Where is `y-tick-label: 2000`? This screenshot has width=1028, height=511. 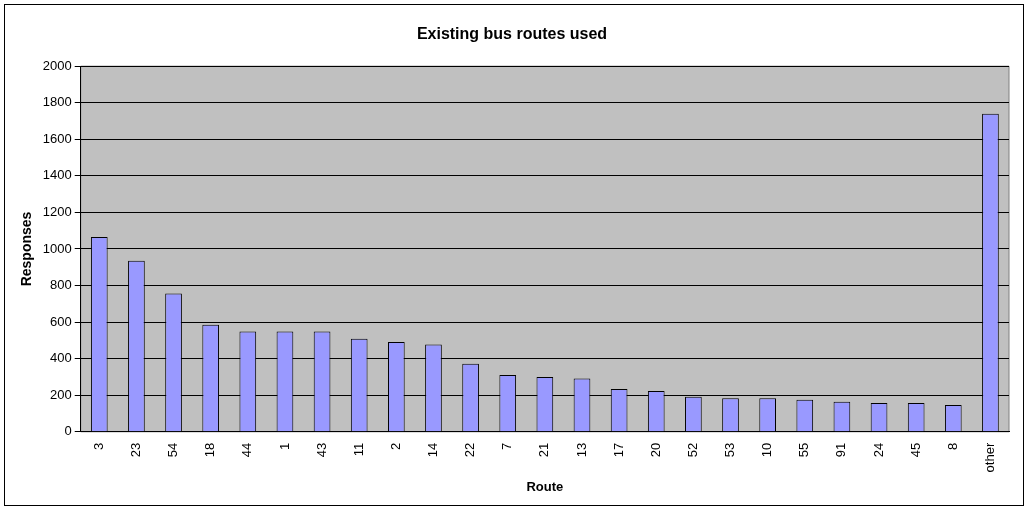 y-tick-label: 2000 is located at coordinates (57, 65).